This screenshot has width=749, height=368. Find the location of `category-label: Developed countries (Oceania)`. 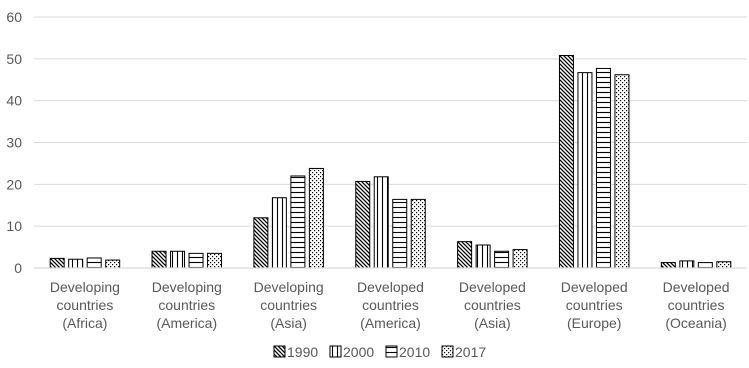

category-label: Developed countries (Oceania) is located at coordinates (696, 305).